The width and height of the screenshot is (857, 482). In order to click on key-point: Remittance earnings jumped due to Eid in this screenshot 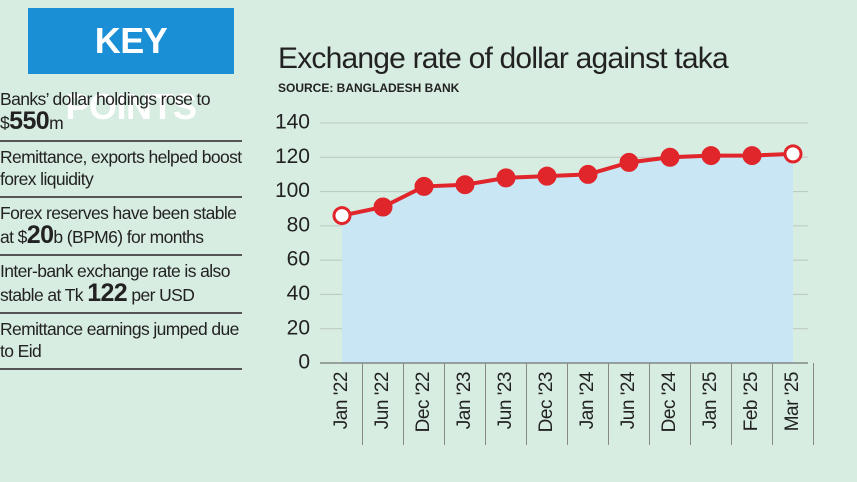, I will do `click(121, 342)`.